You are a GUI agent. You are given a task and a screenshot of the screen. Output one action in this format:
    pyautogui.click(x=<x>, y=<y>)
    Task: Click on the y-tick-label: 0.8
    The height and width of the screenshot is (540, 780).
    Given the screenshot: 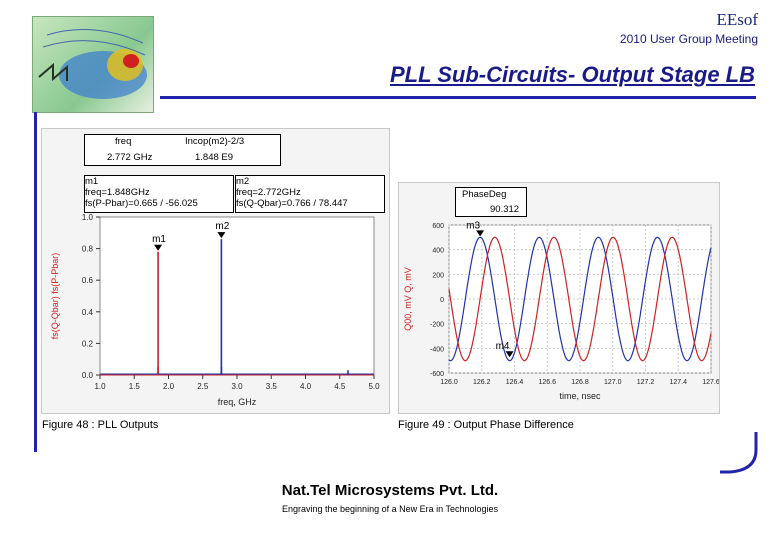 What is the action you would take?
    pyautogui.click(x=88, y=249)
    